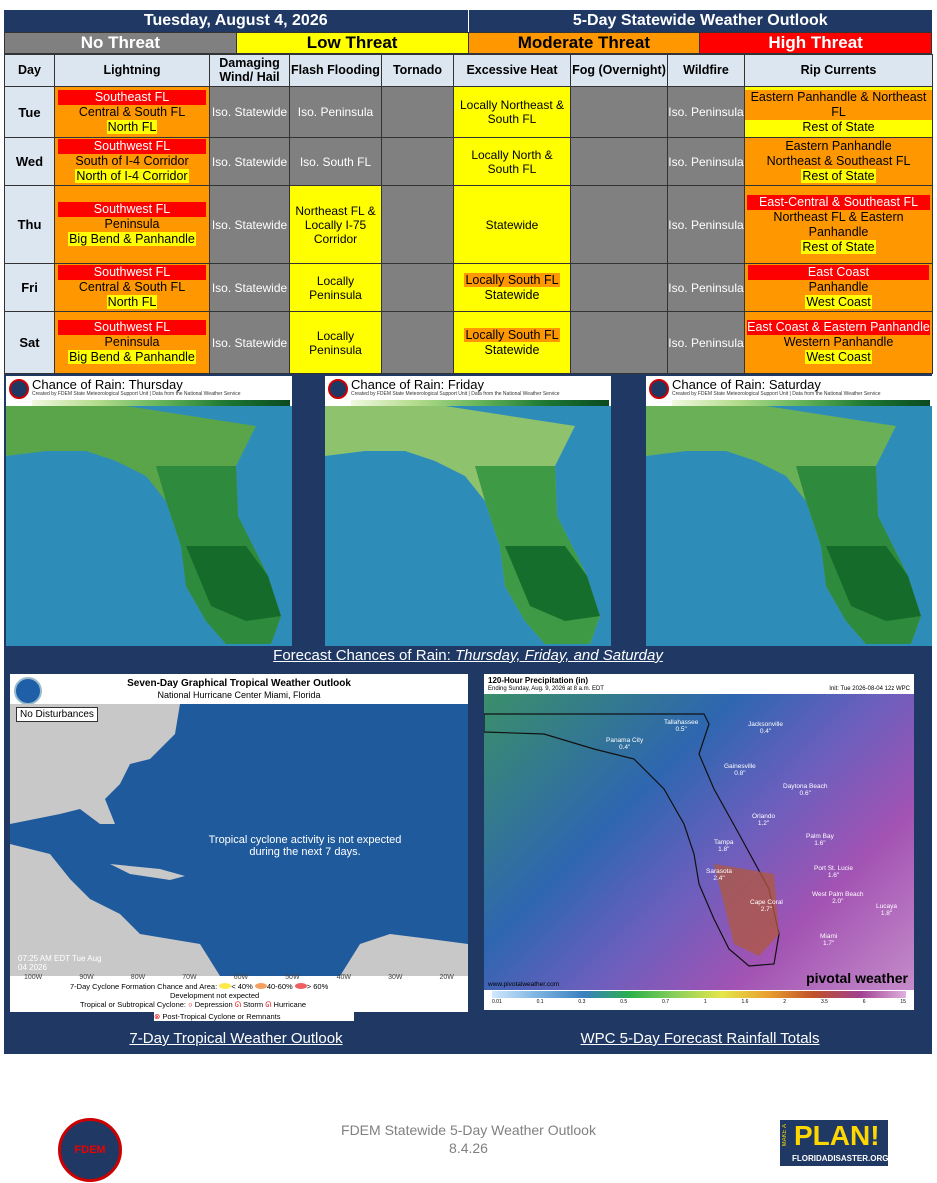 The image size is (937, 1183). What do you see at coordinates (857, 978) in the screenshot?
I see `pivotal-brand: pivotal weather` at bounding box center [857, 978].